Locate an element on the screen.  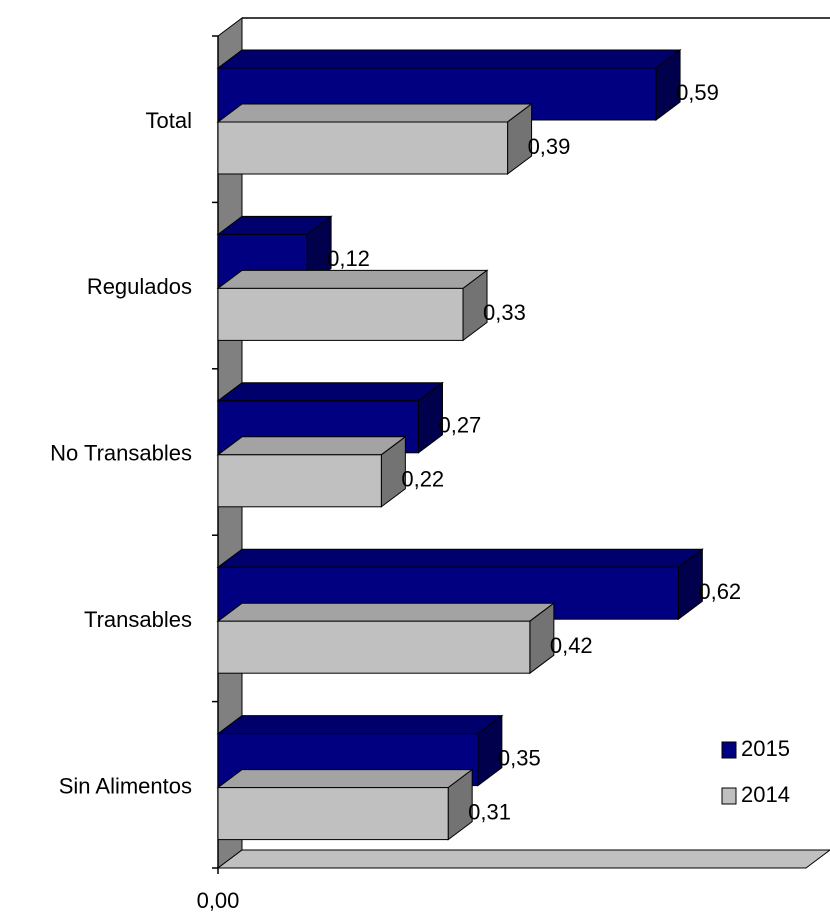
y-tick-label: No Transables is located at coordinates (121, 453).